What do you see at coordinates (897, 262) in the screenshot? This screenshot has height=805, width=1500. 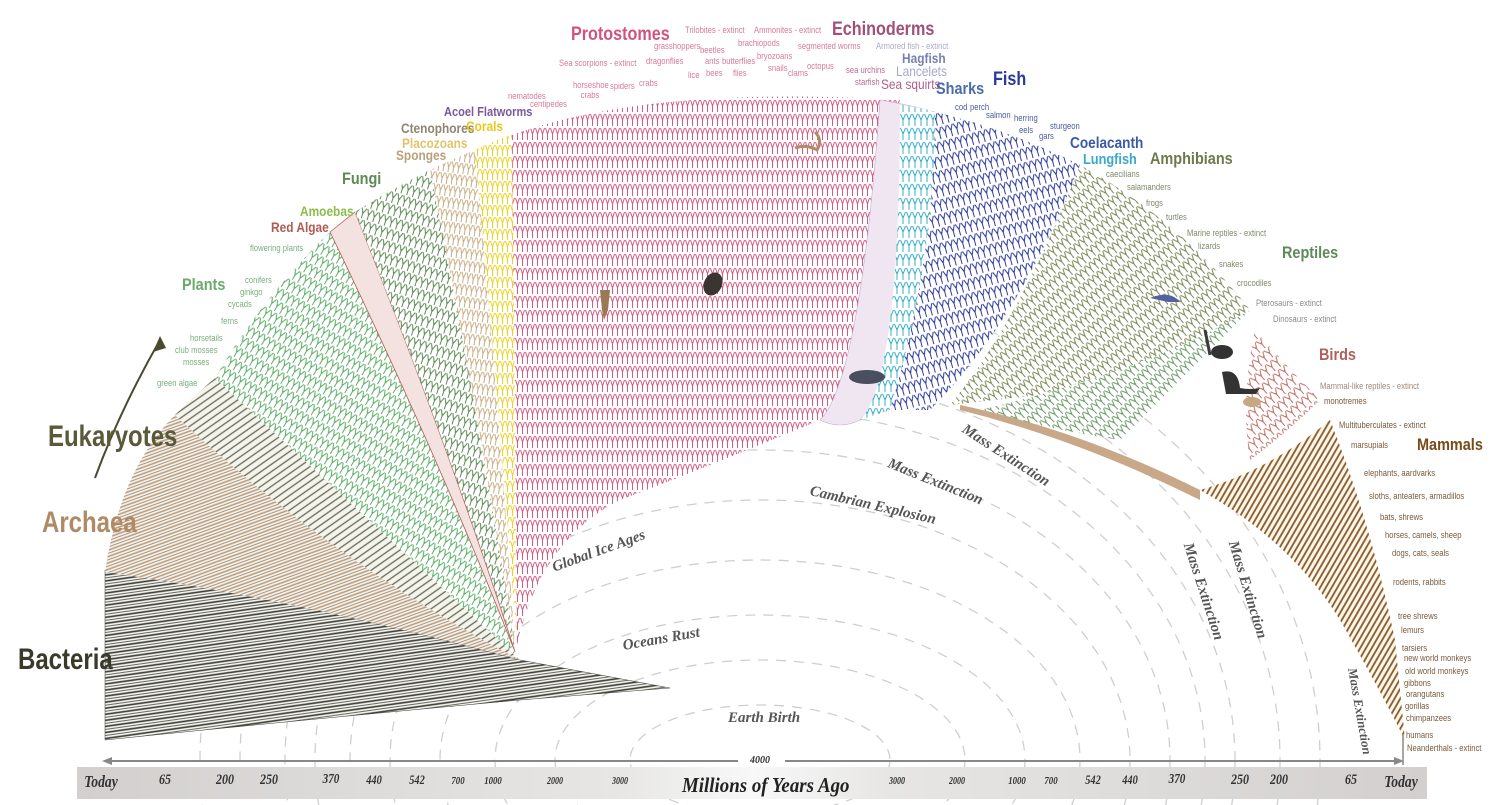 I see `lungfish-branch` at bounding box center [897, 262].